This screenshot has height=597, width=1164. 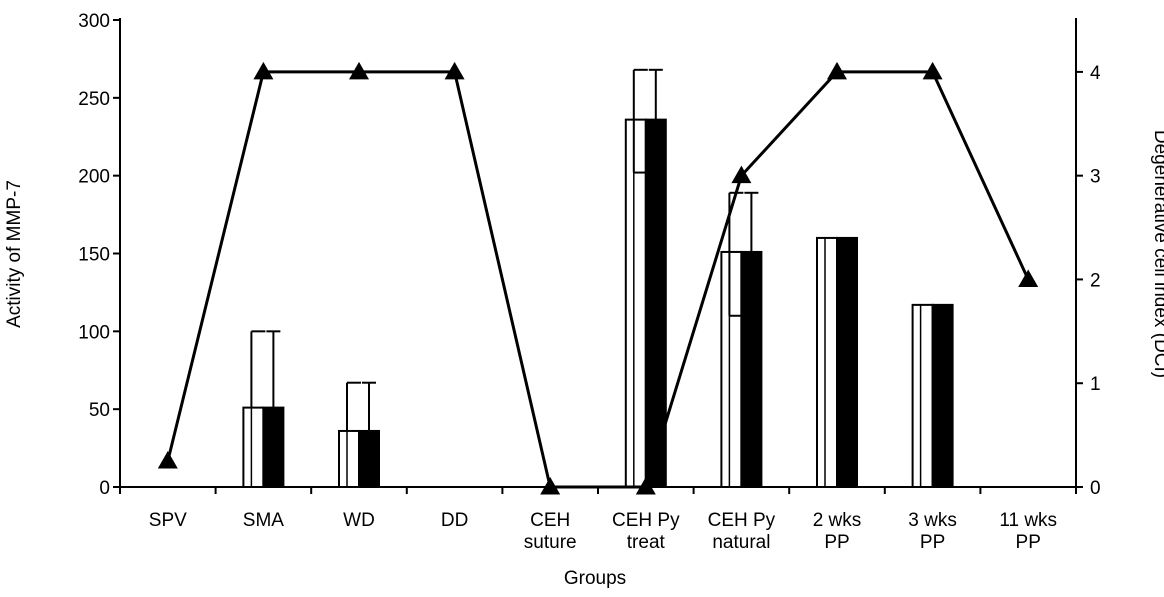 What do you see at coordinates (932, 520) in the screenshot?
I see `x-tick-label: 3 wks` at bounding box center [932, 520].